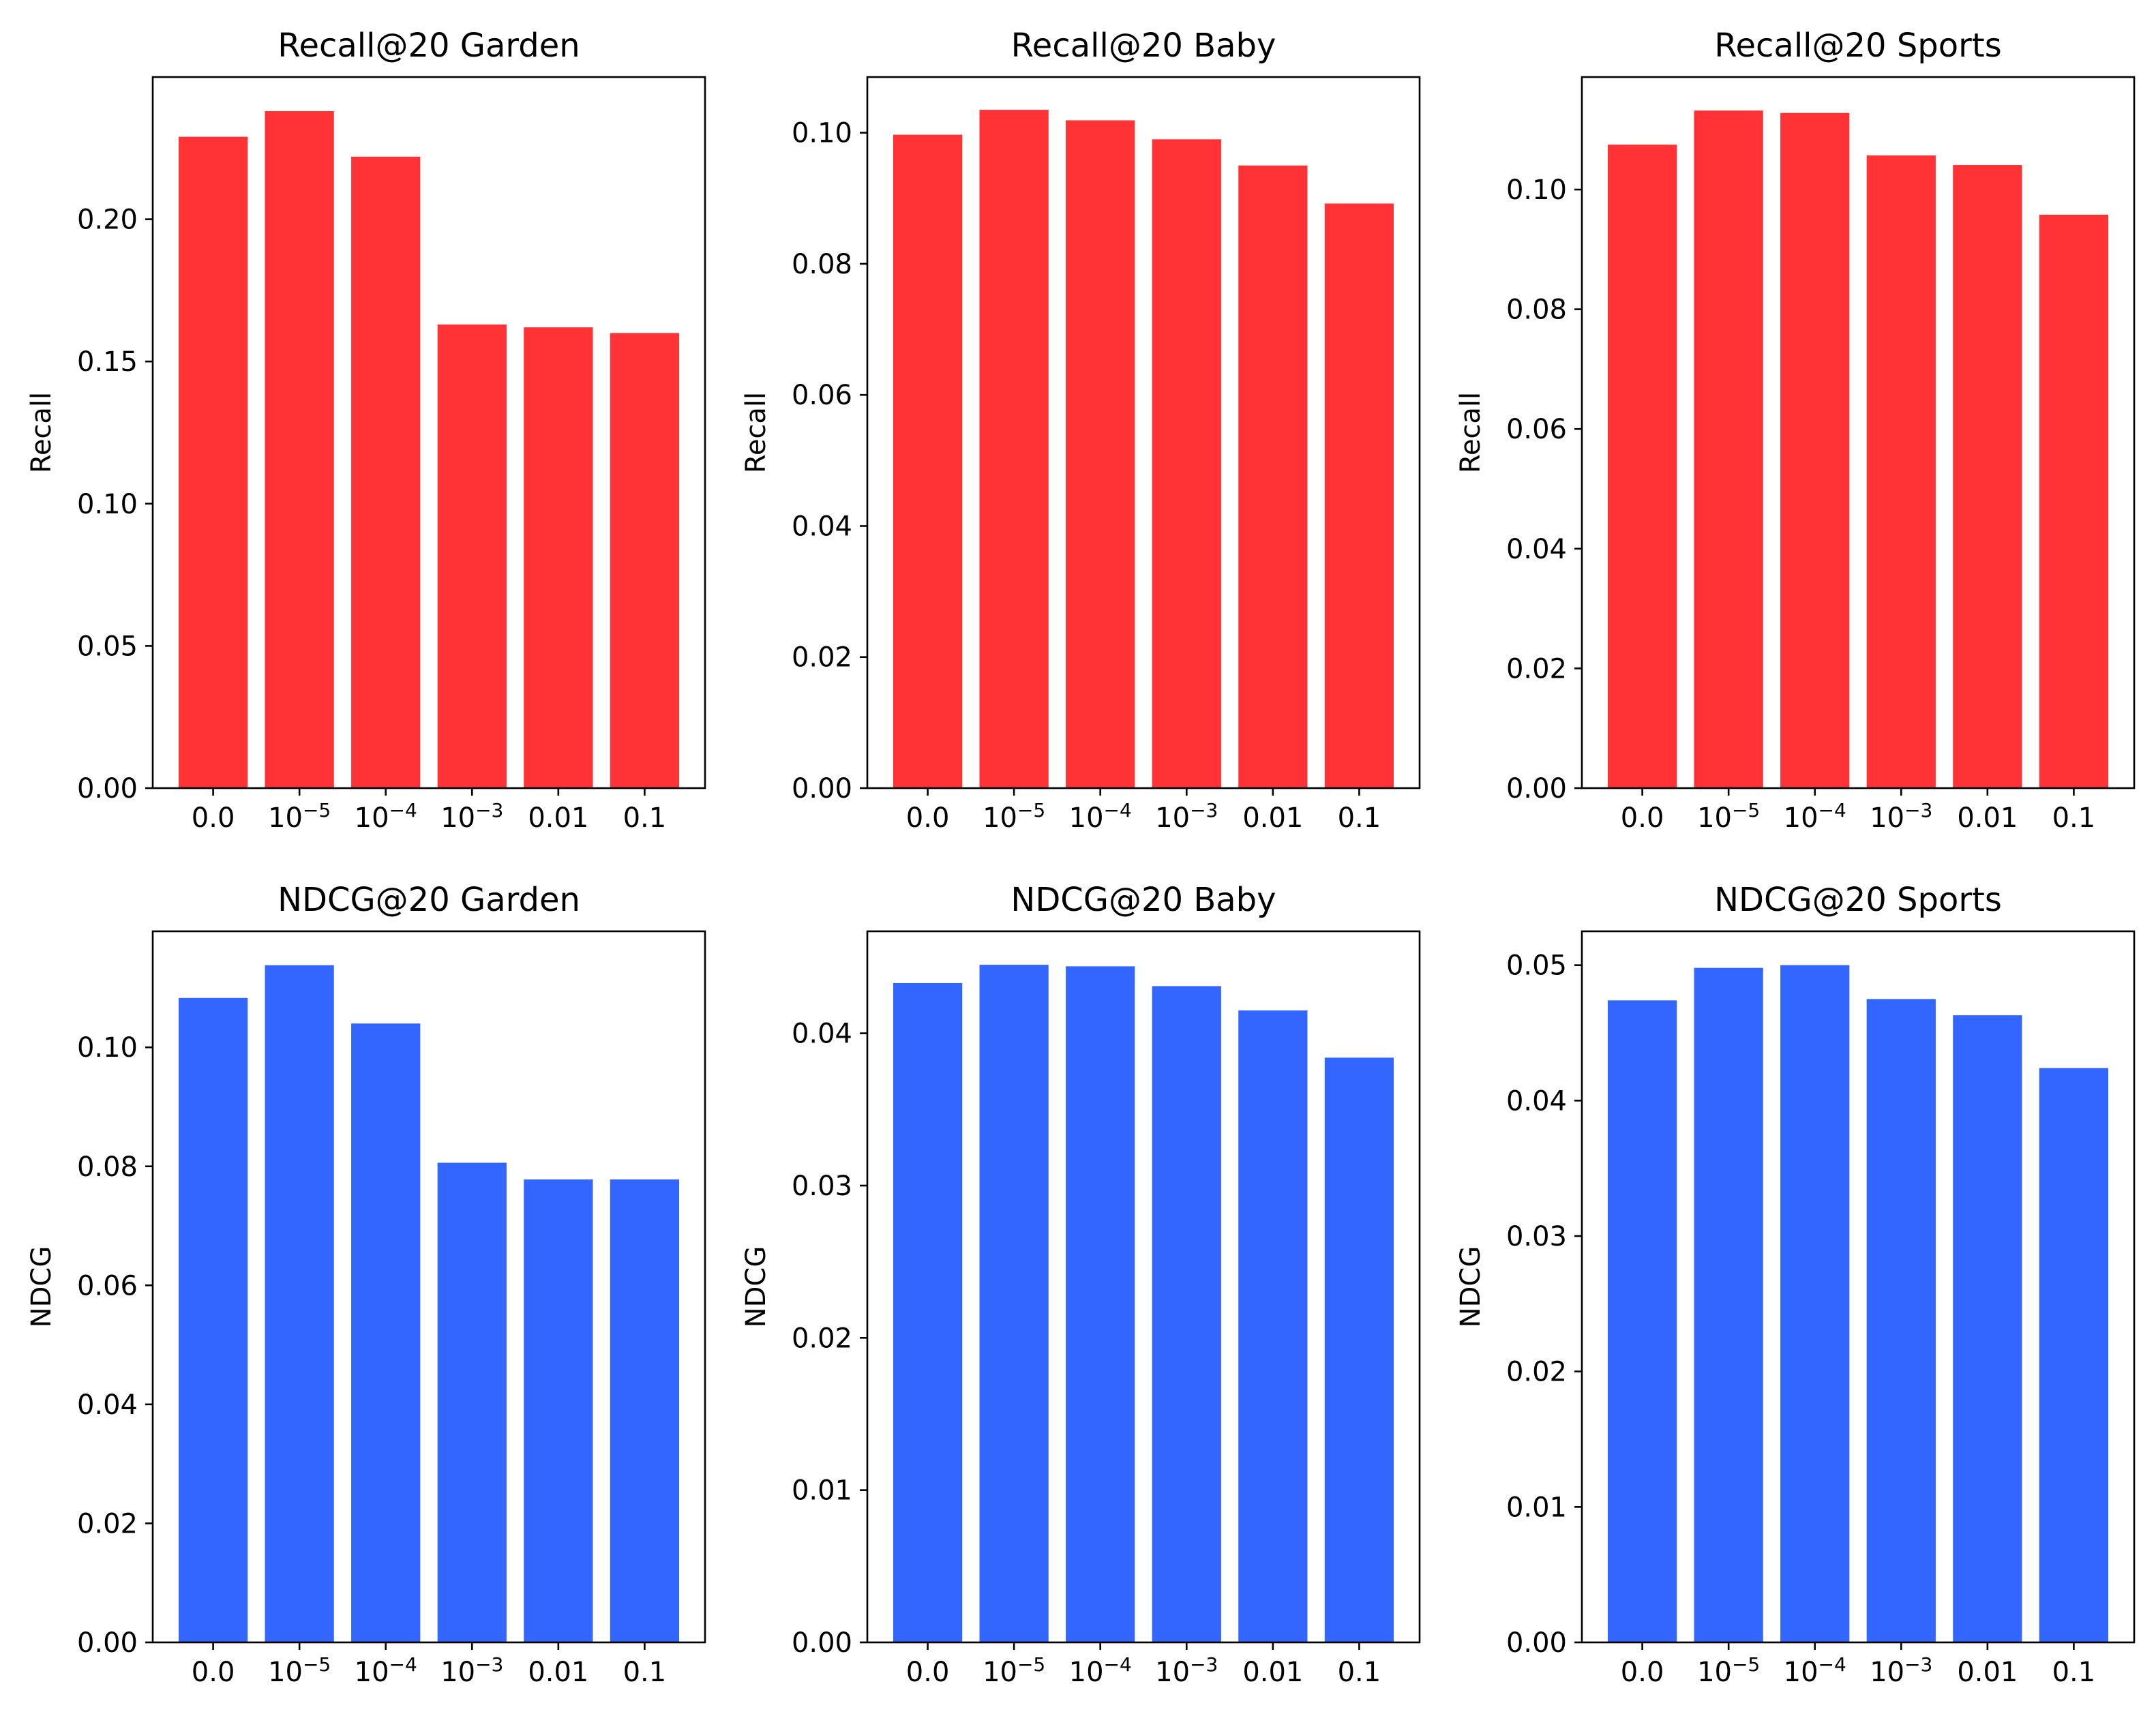 Image resolution: width=2156 pixels, height=1716 pixels. I want to click on ytick-label-recall-20-baby-2: 0.04, so click(822, 527).